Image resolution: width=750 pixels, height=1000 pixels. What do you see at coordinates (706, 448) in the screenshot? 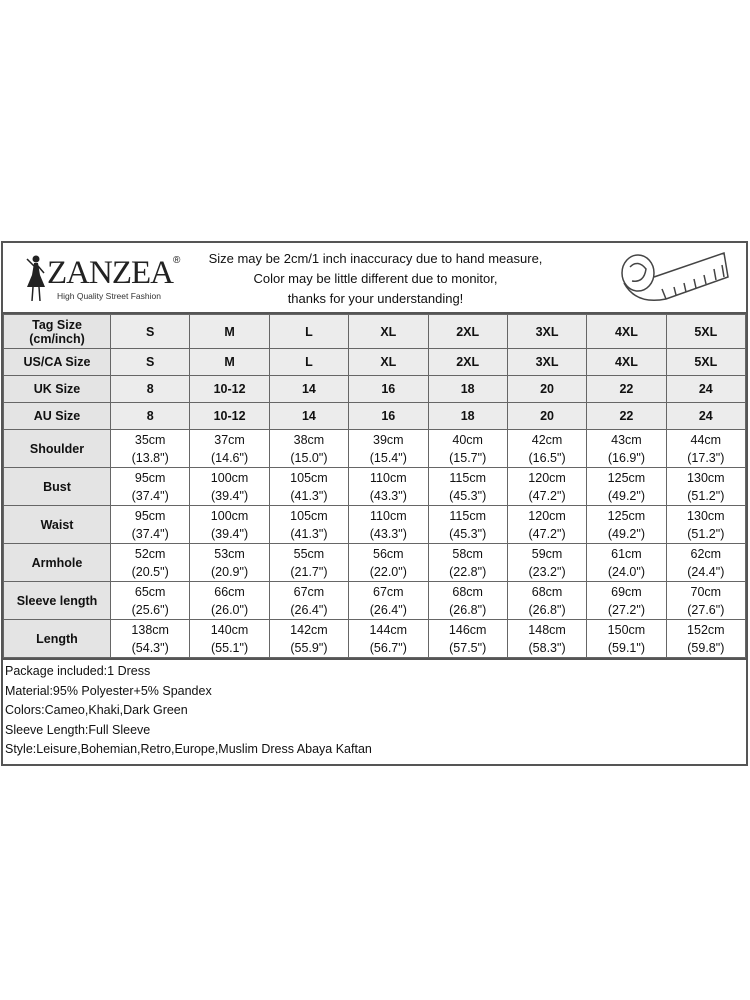
I see `measure-cell: 44cm (17.3")` at bounding box center [706, 448].